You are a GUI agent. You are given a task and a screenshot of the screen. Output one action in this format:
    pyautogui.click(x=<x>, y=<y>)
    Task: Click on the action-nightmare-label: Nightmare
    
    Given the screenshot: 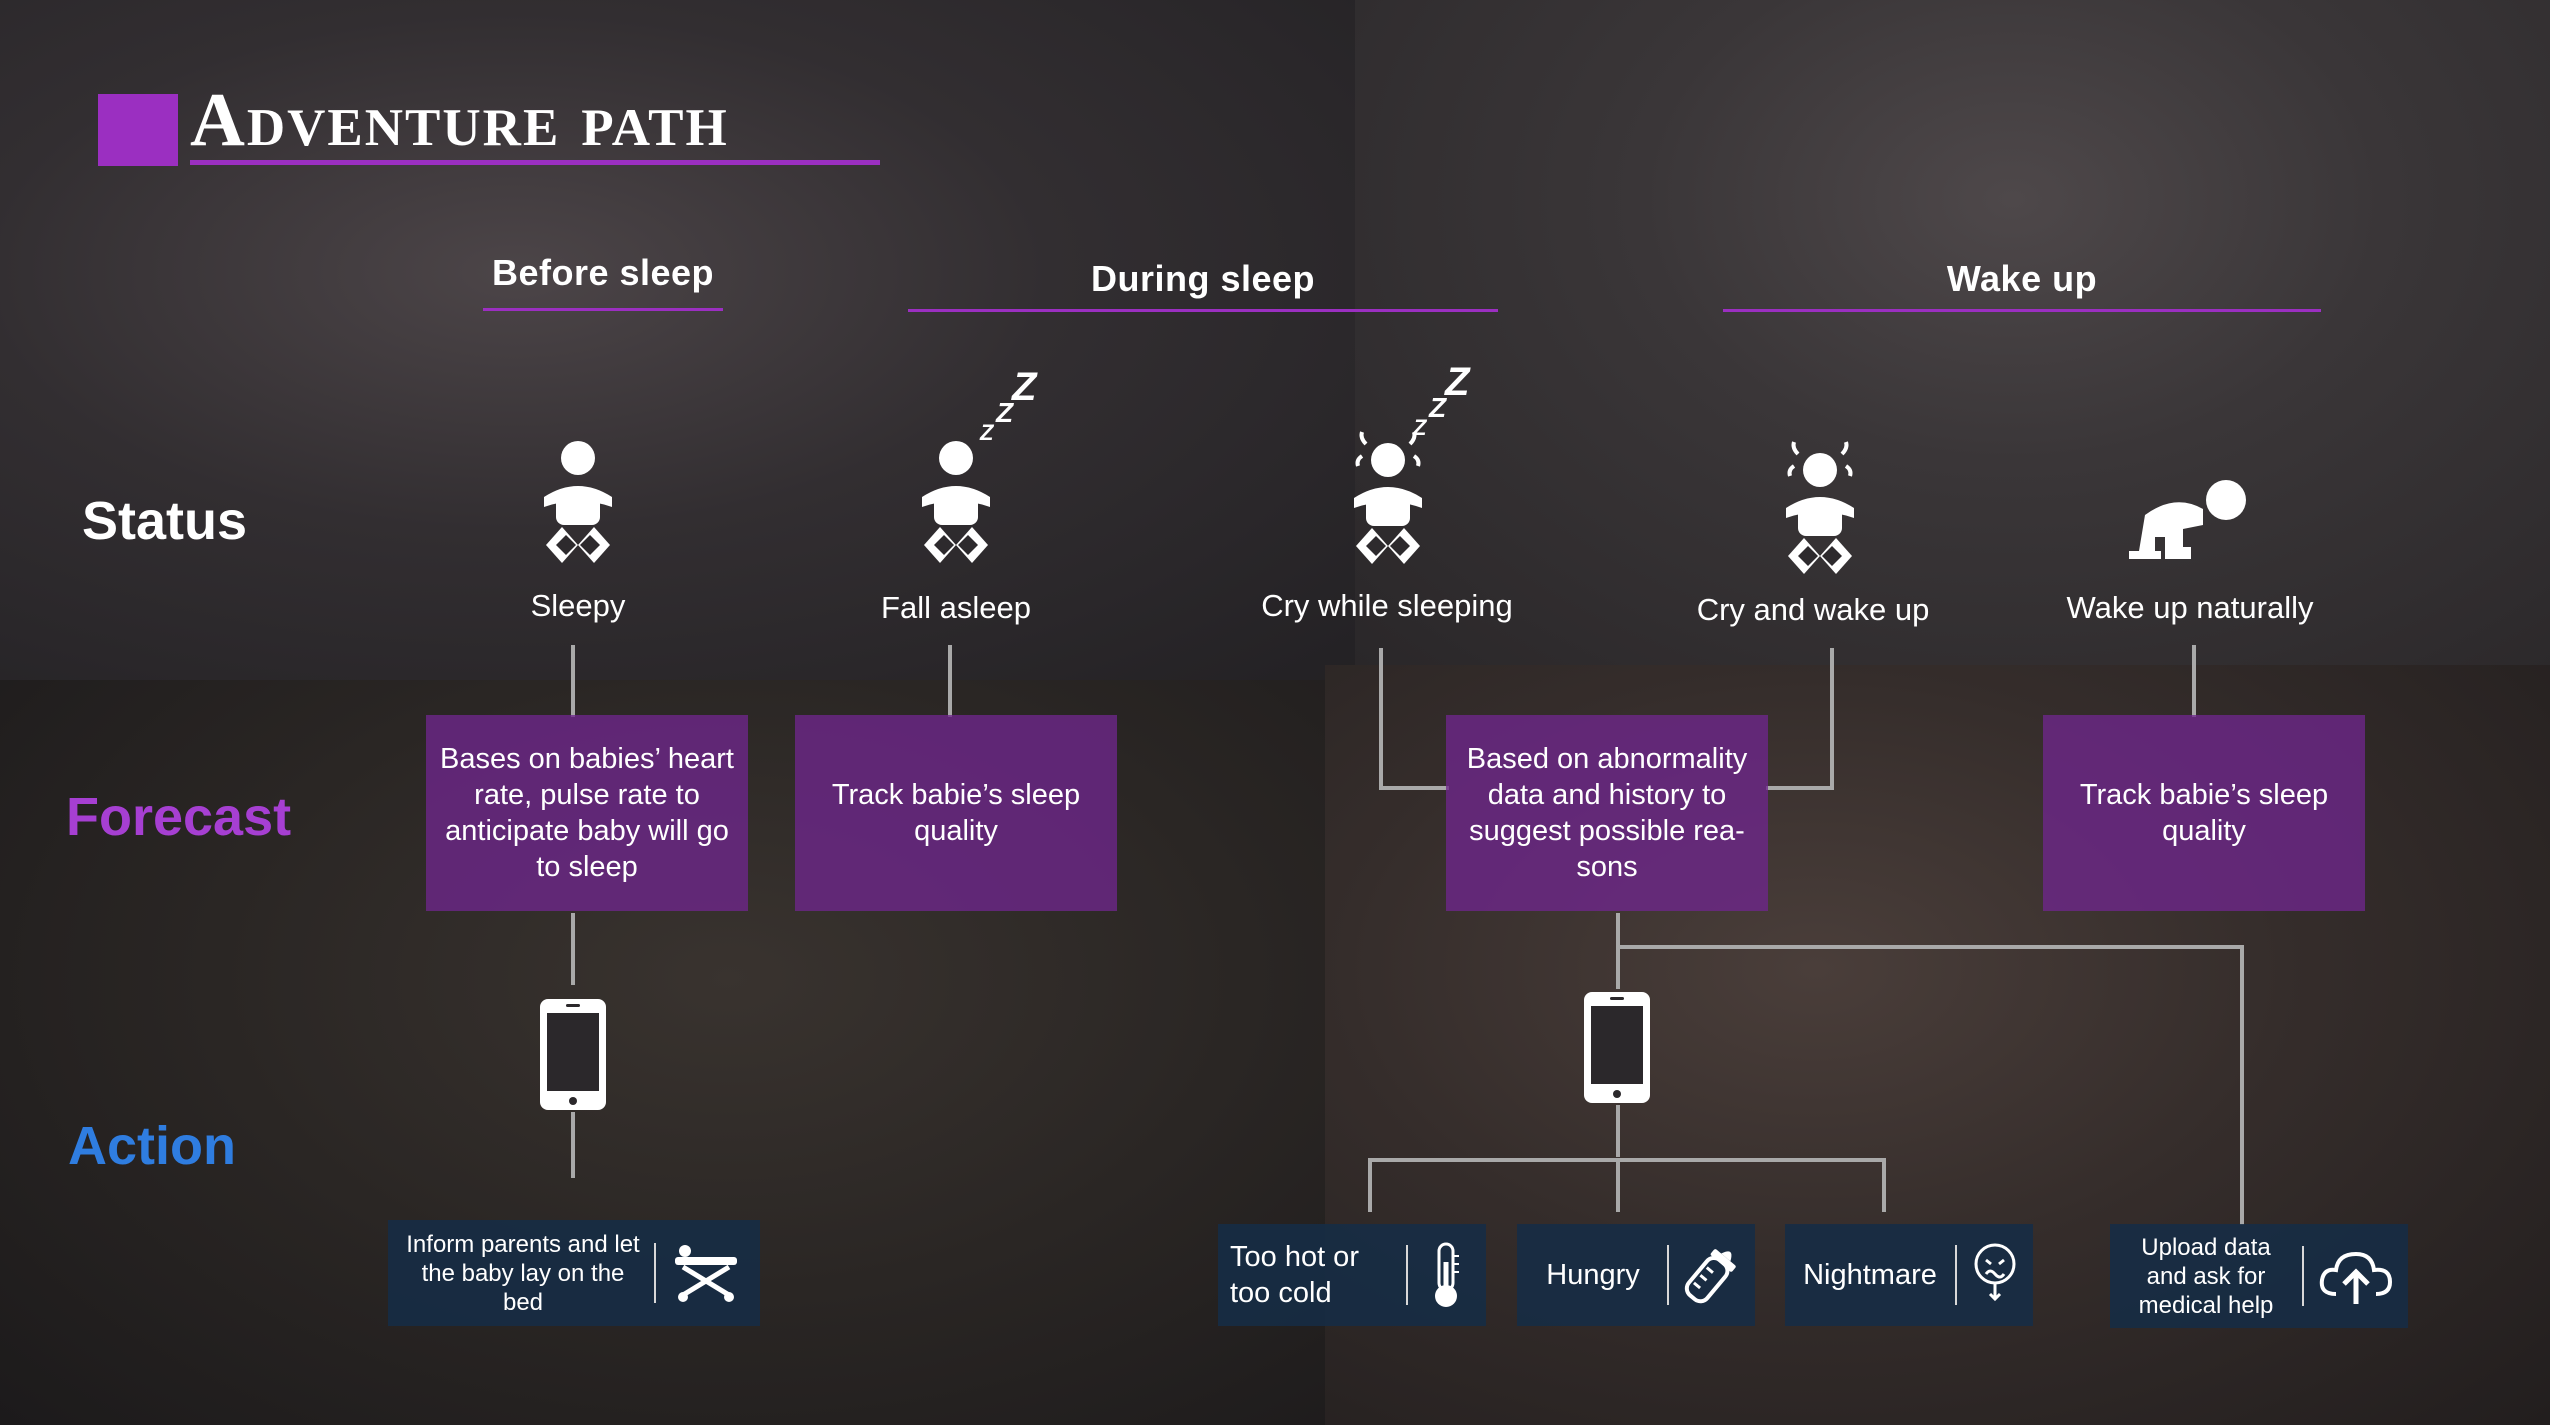 What is the action you would take?
    pyautogui.click(x=1870, y=1274)
    